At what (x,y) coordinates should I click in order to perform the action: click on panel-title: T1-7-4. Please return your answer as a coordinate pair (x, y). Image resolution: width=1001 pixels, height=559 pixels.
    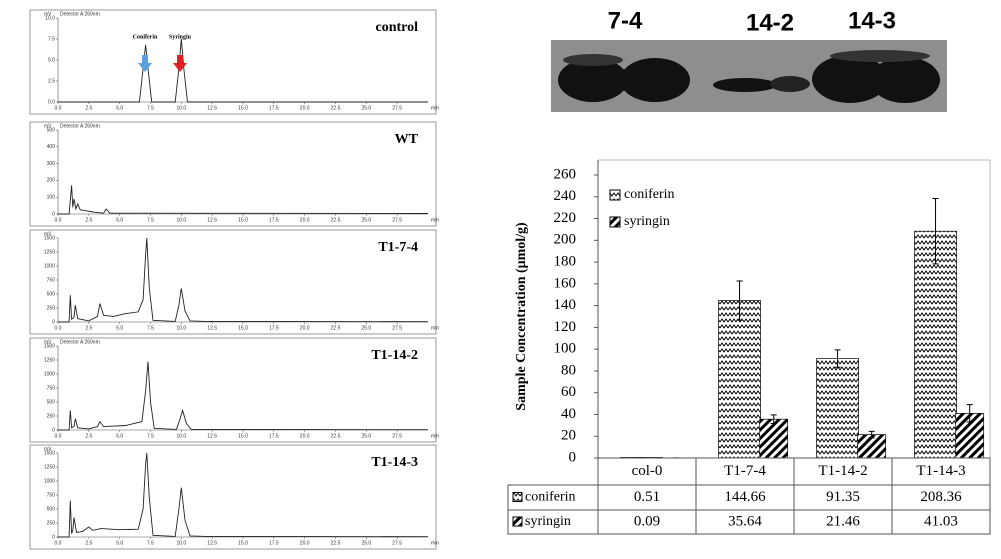
    Looking at the image, I should click on (398, 247).